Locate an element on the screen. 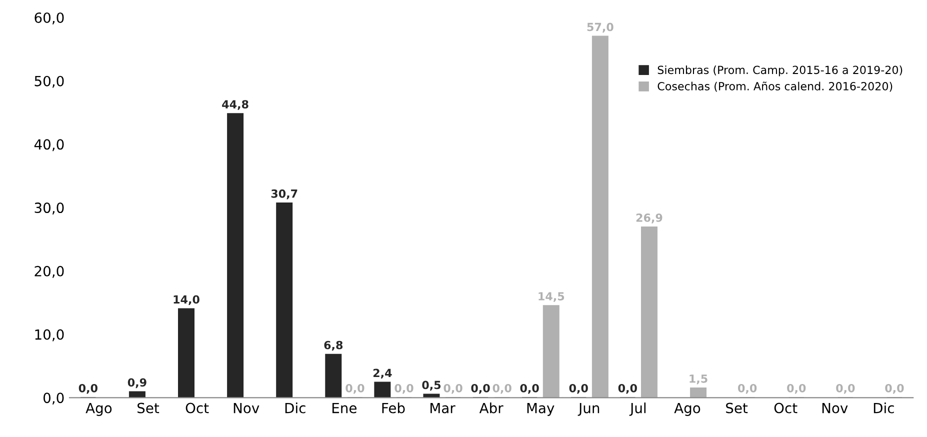  data-label: 1,5 is located at coordinates (699, 379).